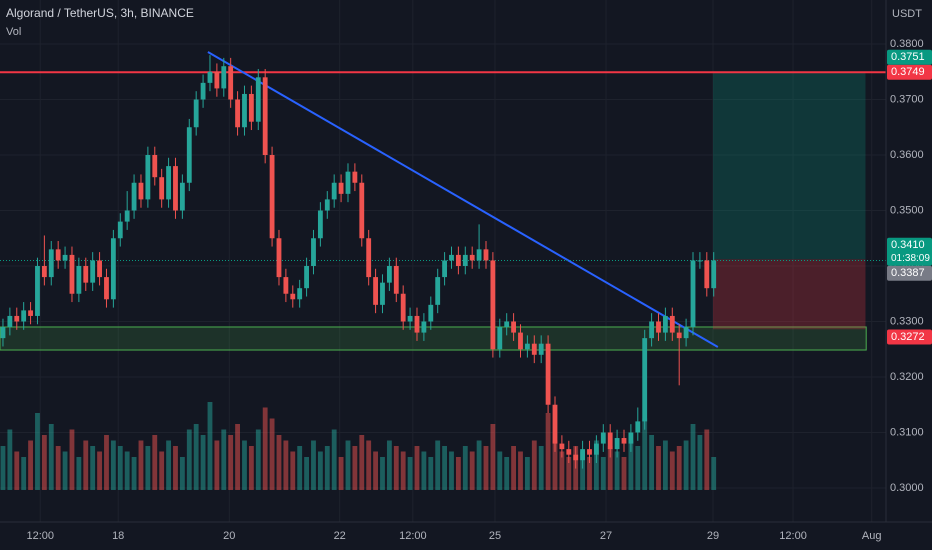  Describe the element at coordinates (908, 72) in the screenshot. I see `price-label: 0.3749` at that location.